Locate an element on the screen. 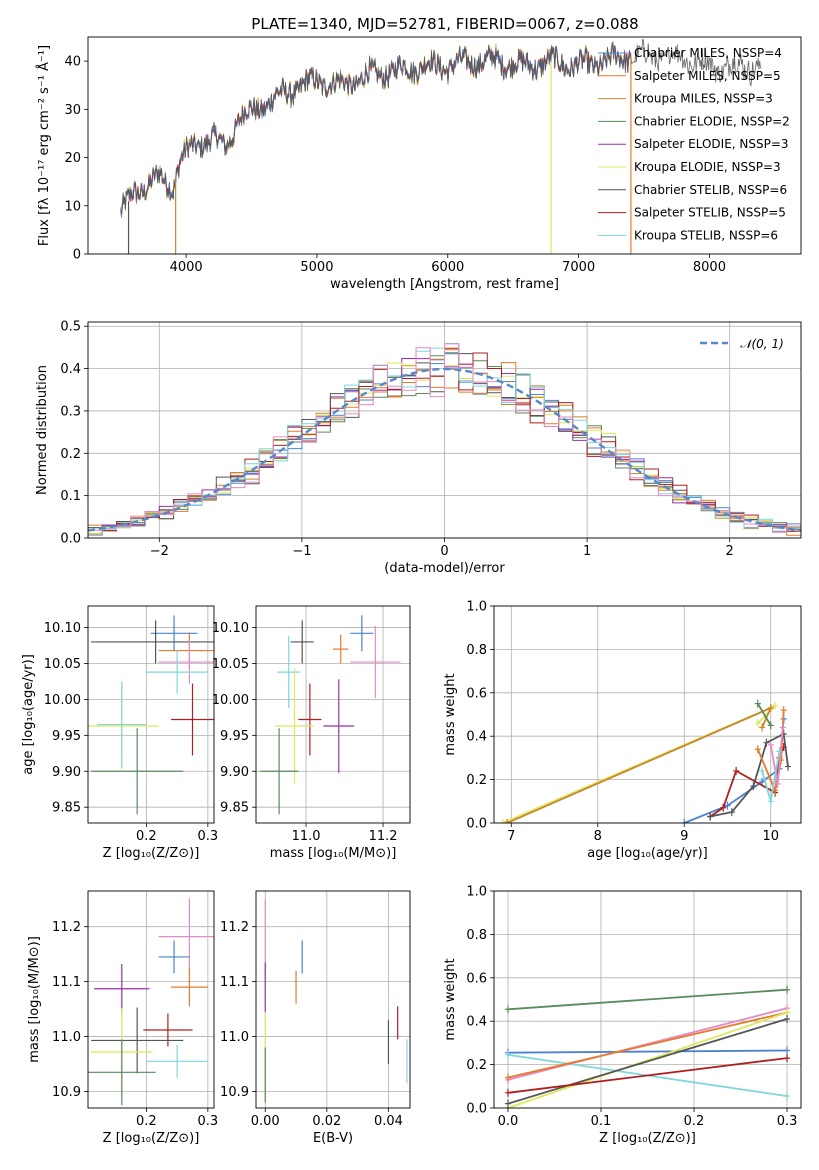 This screenshot has width=819, height=1170. z_mass-frame is located at coordinates (151, 999).